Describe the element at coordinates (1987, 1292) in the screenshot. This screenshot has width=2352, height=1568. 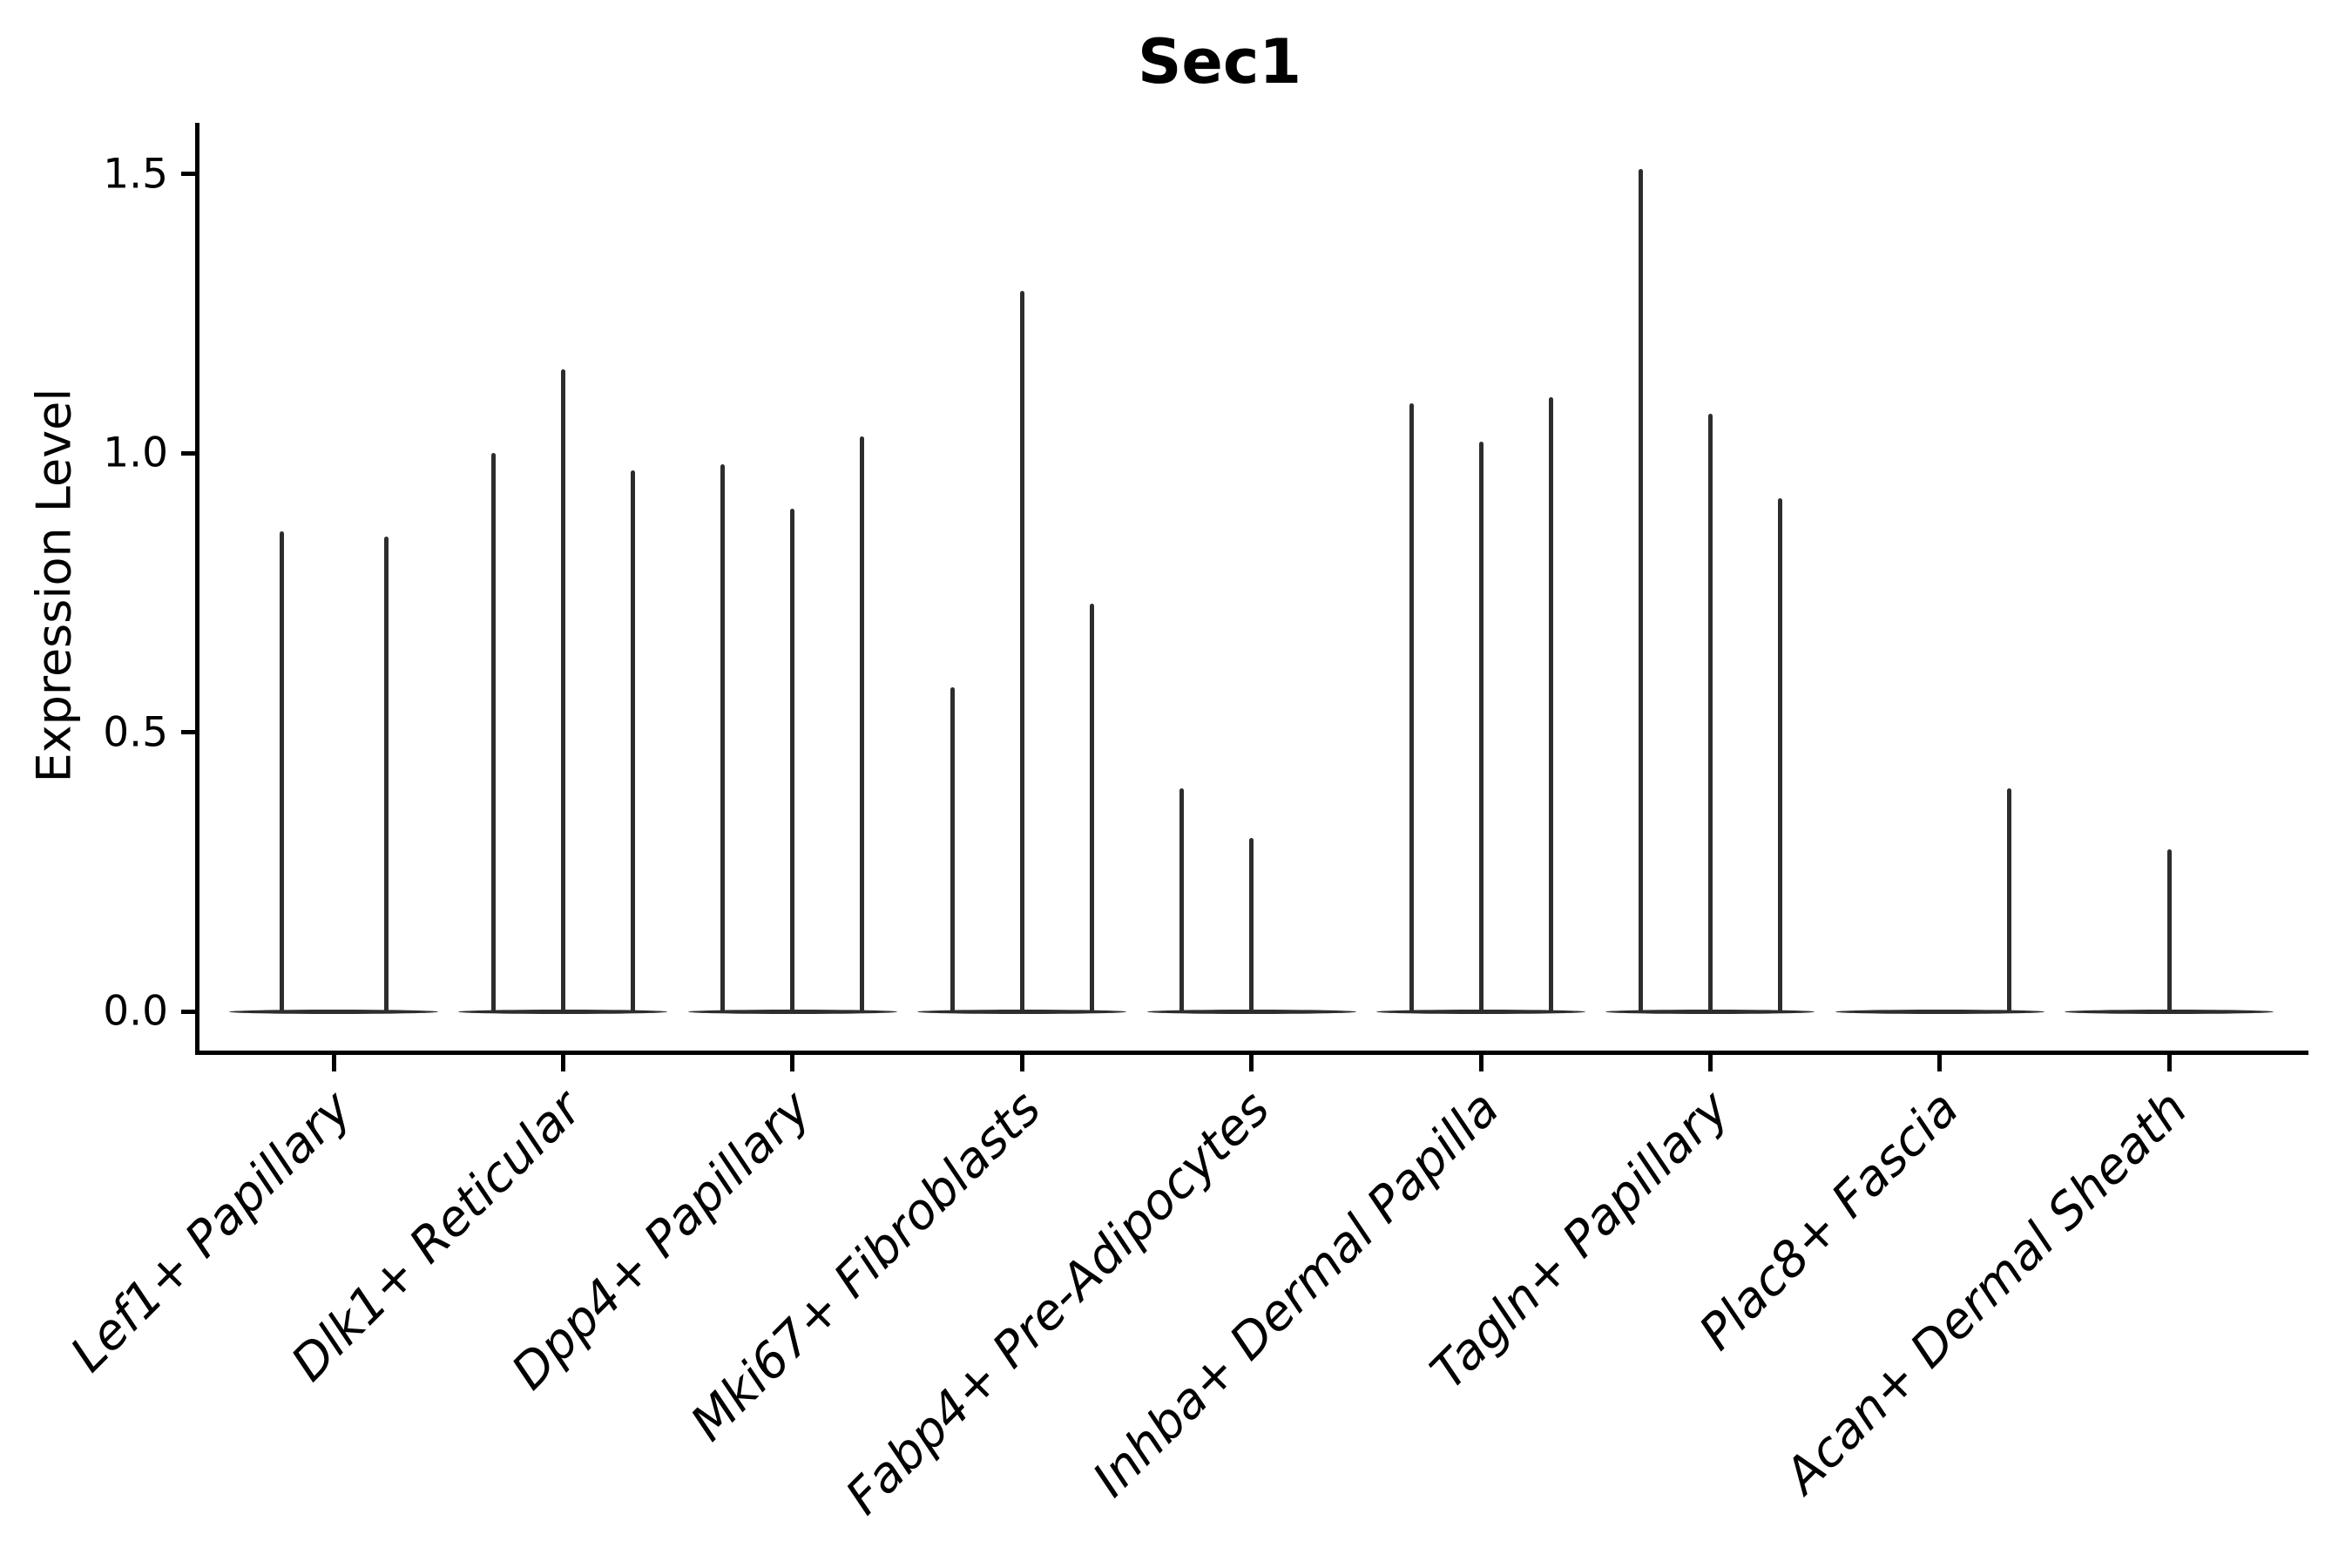
I see `x-tick-label-text: Acan+ Dermal Sheath` at that location.